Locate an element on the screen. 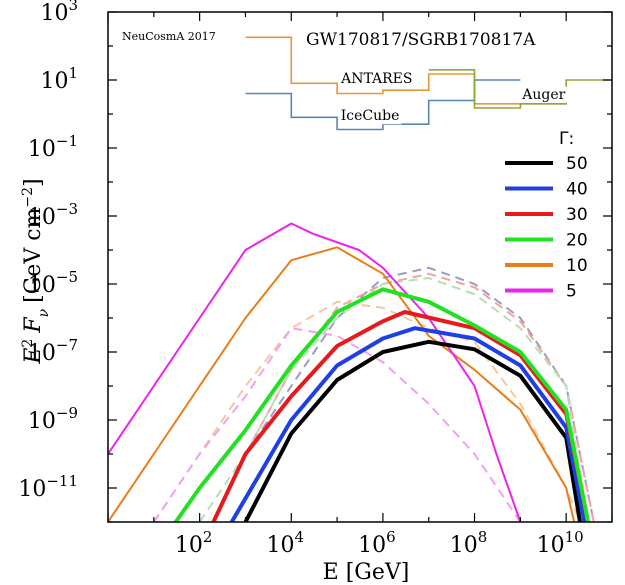 The height and width of the screenshot is (585, 625). limit-label-auger: Auger is located at coordinates (543, 95).